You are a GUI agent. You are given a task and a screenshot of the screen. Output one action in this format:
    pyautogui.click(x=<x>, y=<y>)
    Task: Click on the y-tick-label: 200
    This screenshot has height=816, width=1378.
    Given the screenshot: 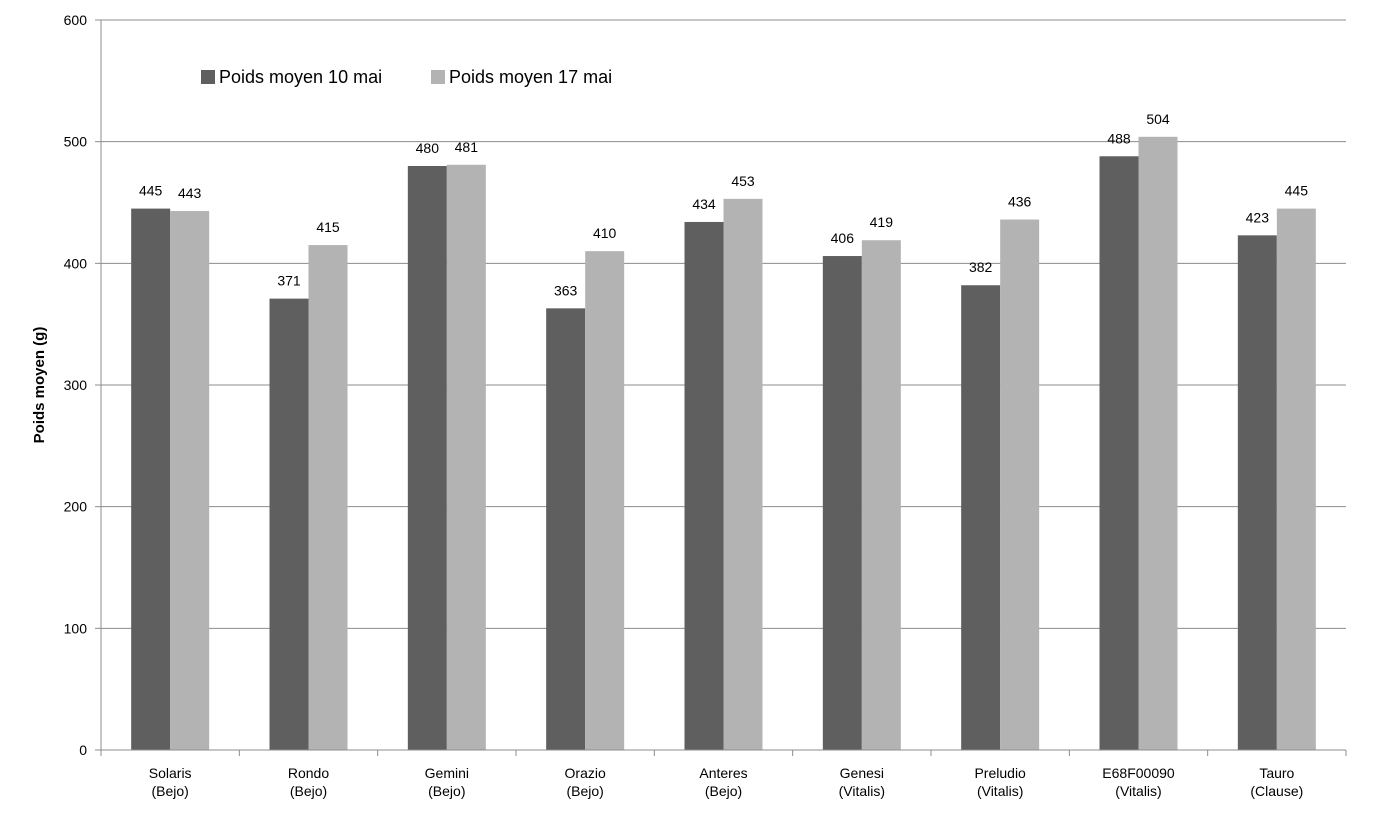 What is the action you would take?
    pyautogui.click(x=76, y=507)
    